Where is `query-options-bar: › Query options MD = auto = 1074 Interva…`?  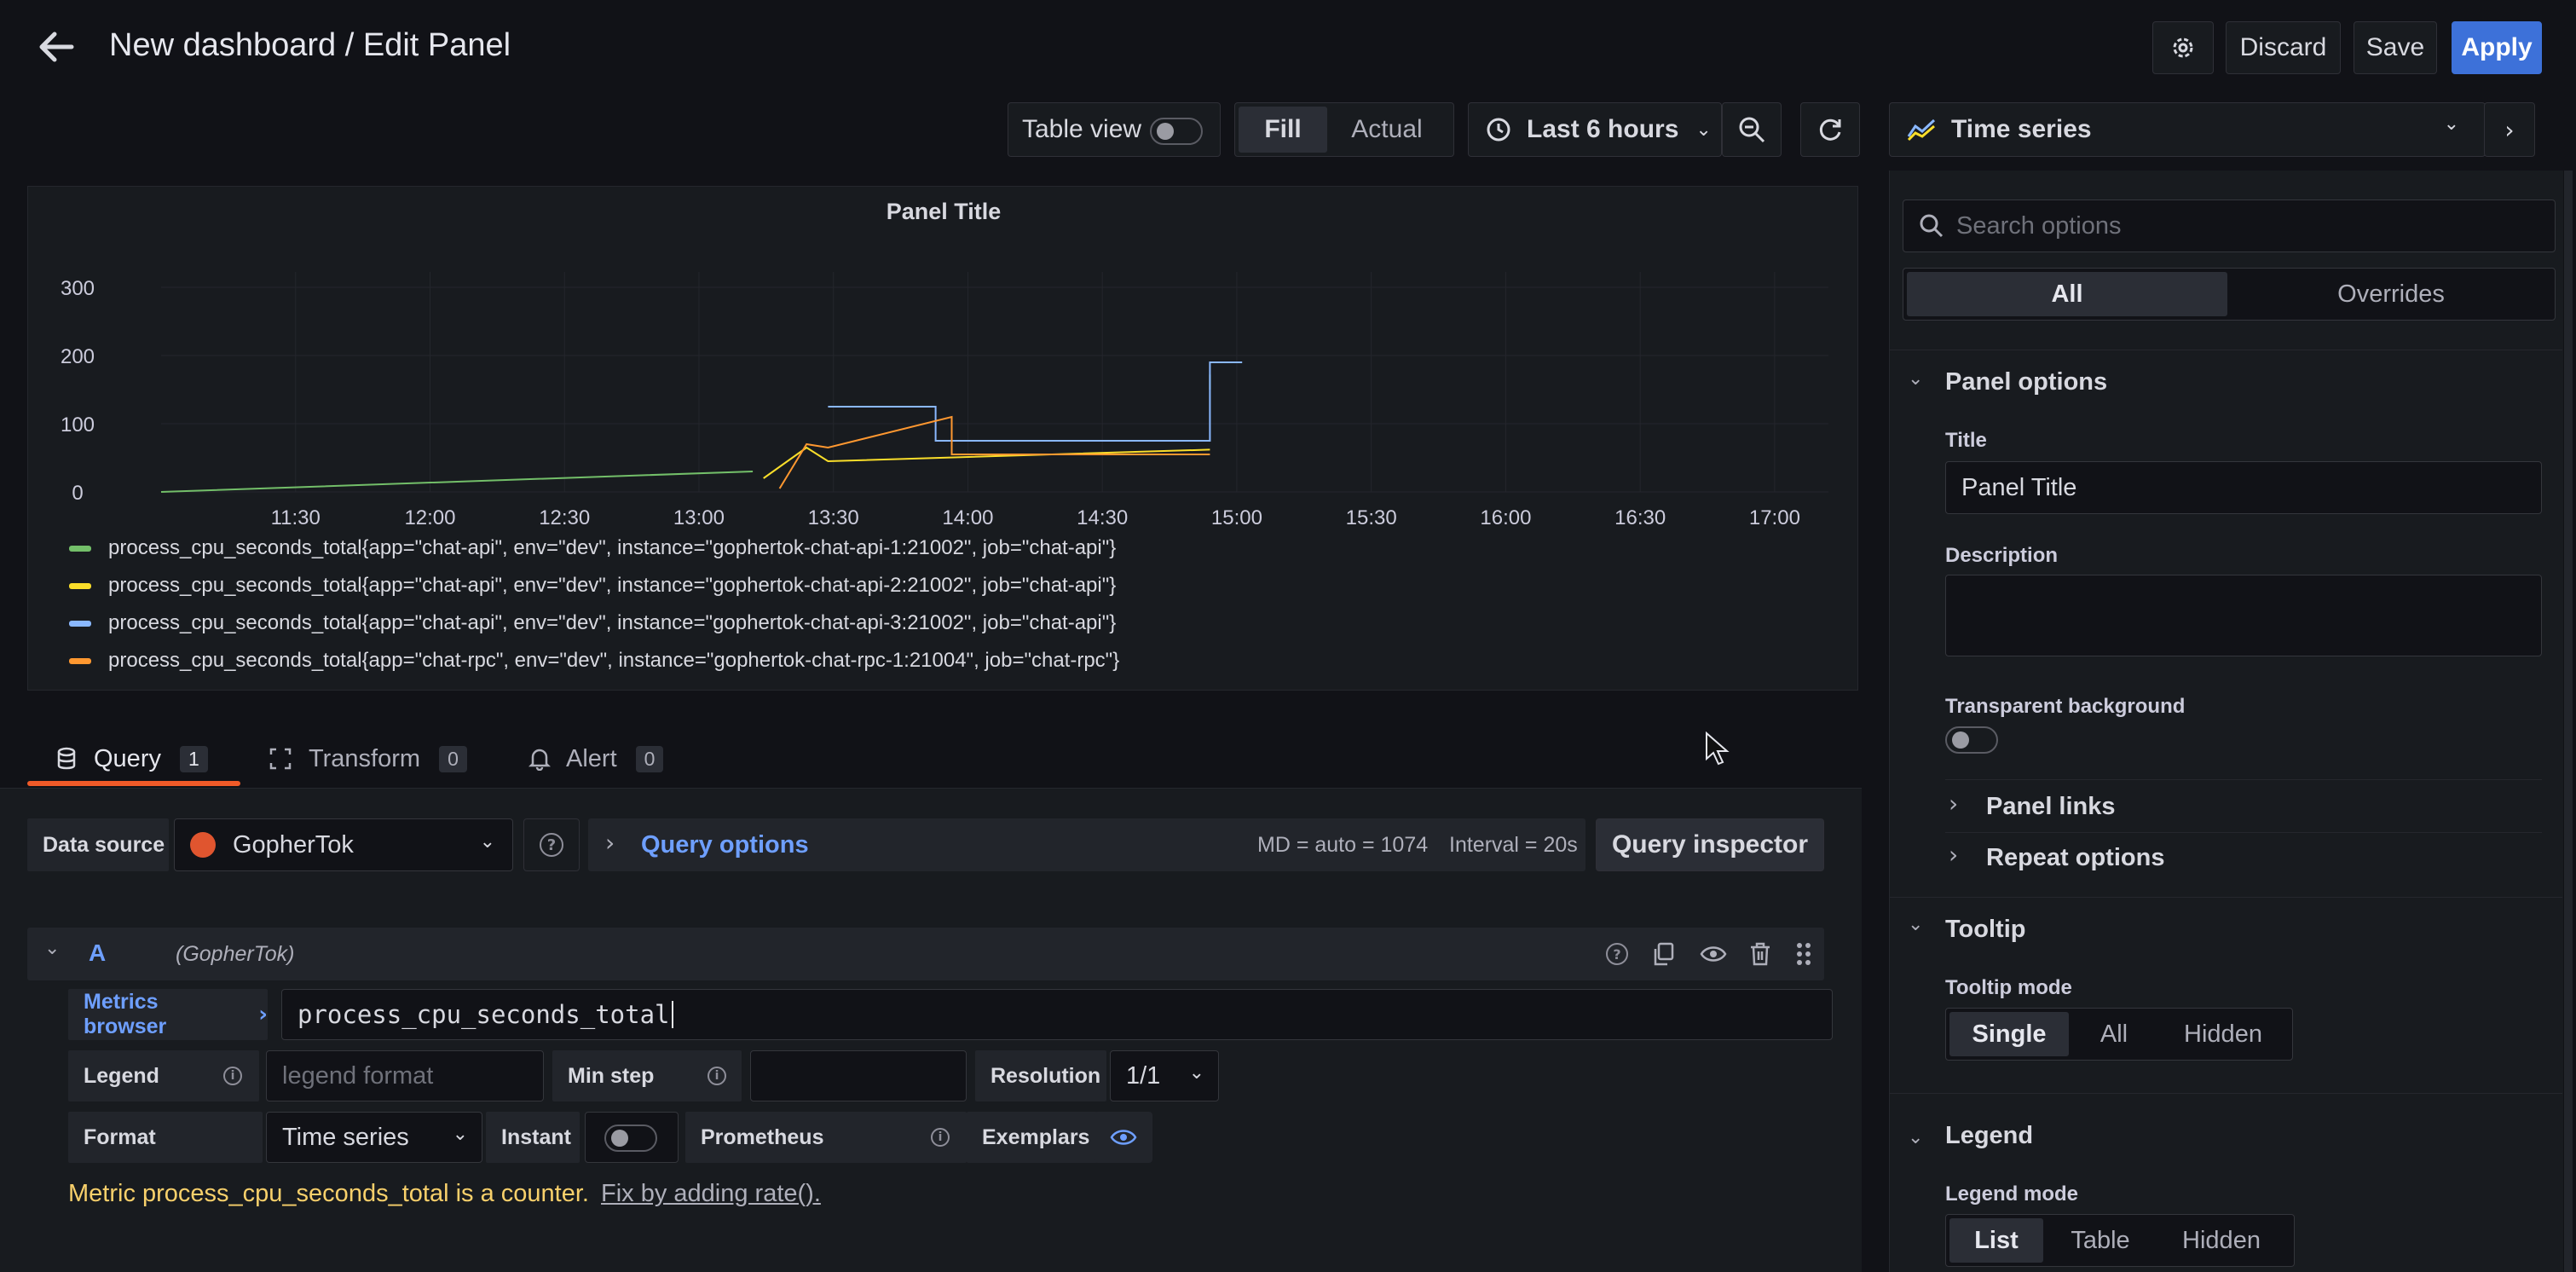
query-options-bar: › Query options MD = auto = 1074 Interva… is located at coordinates (1086, 844).